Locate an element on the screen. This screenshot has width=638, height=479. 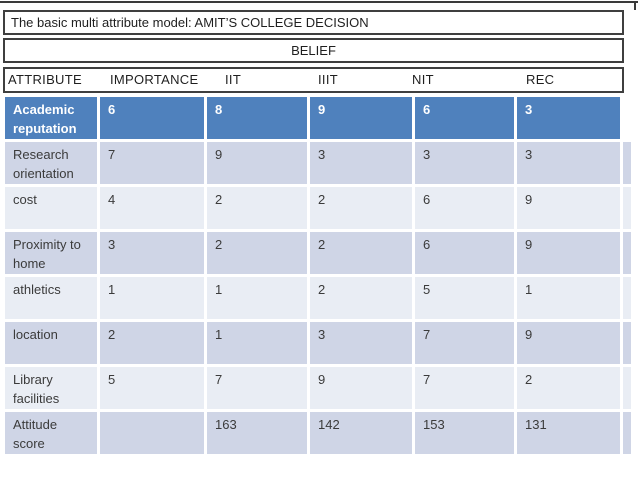
slide-top-border is located at coordinates (319, 2).